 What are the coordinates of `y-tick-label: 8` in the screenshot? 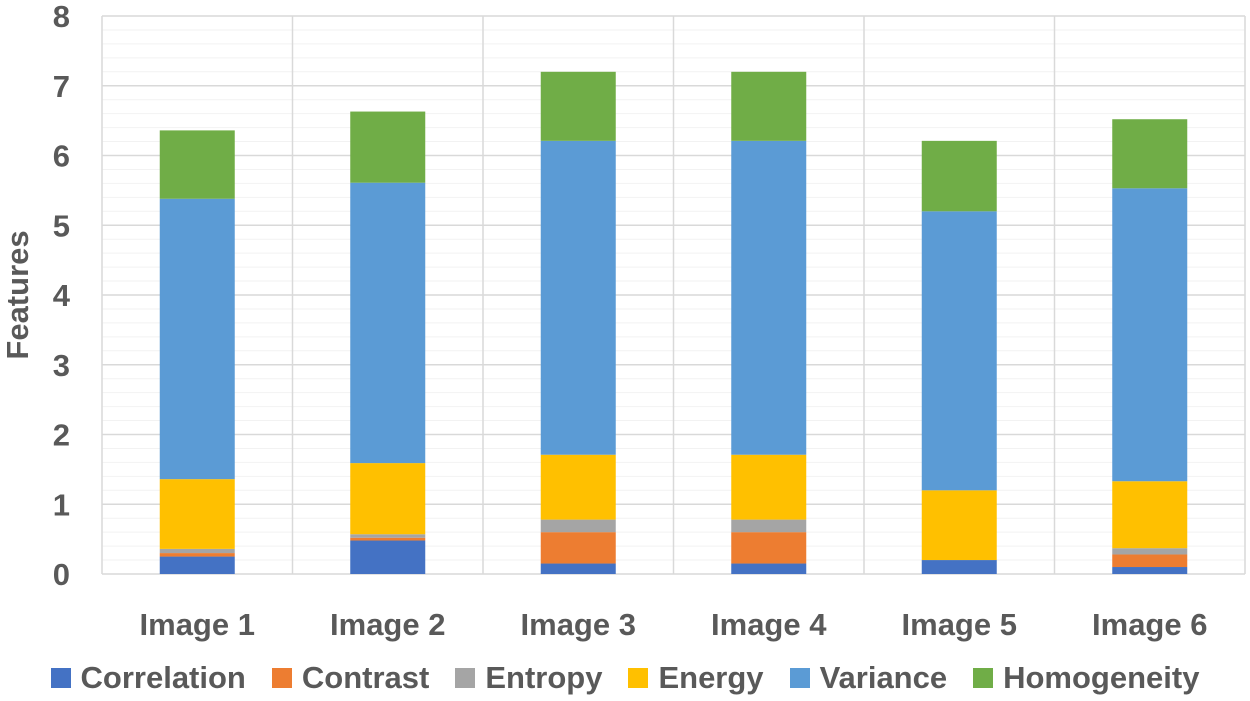 It's located at (61, 17).